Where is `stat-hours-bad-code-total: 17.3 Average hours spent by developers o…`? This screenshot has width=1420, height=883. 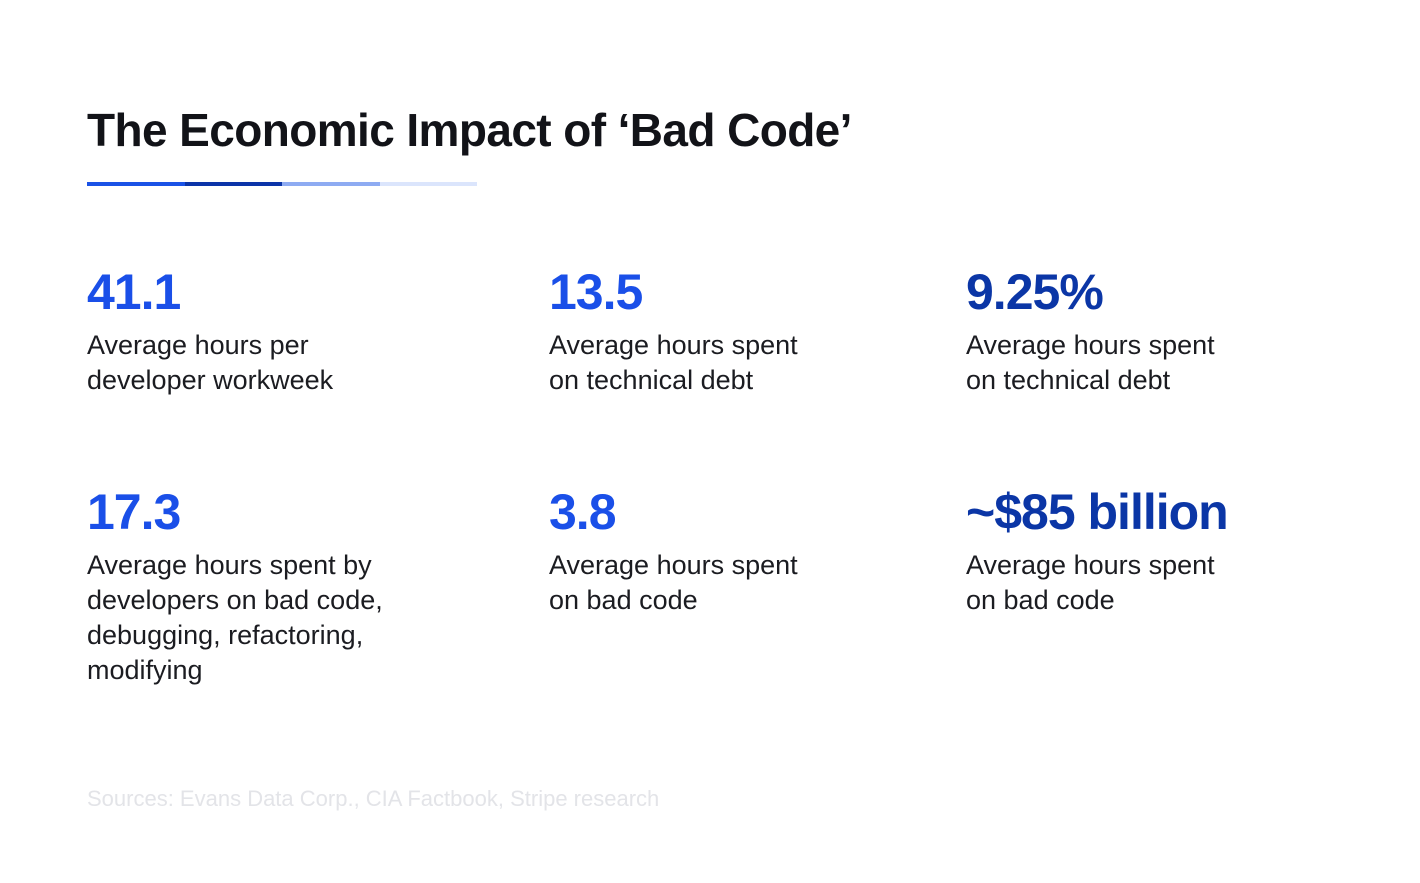
stat-hours-bad-code-total: 17.3 Average hours spent by developers o… is located at coordinates (235, 586).